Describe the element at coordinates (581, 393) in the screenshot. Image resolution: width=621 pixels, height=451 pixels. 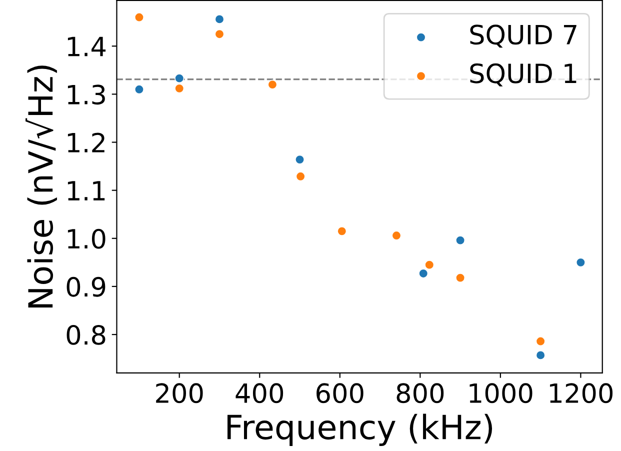
I see `x-tick-label: 1200` at that location.